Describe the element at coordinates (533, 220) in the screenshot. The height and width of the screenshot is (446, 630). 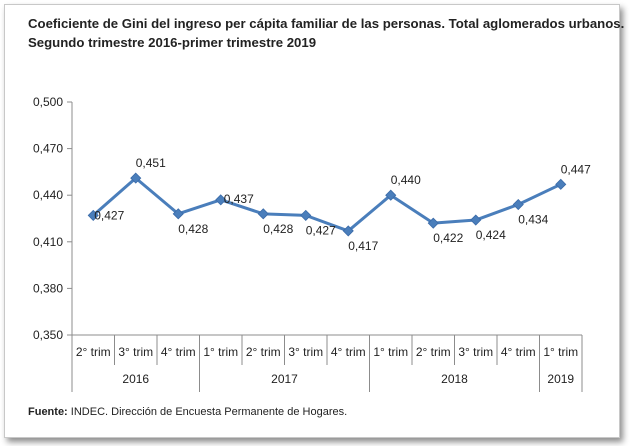
I see `data-label: 0,434` at that location.